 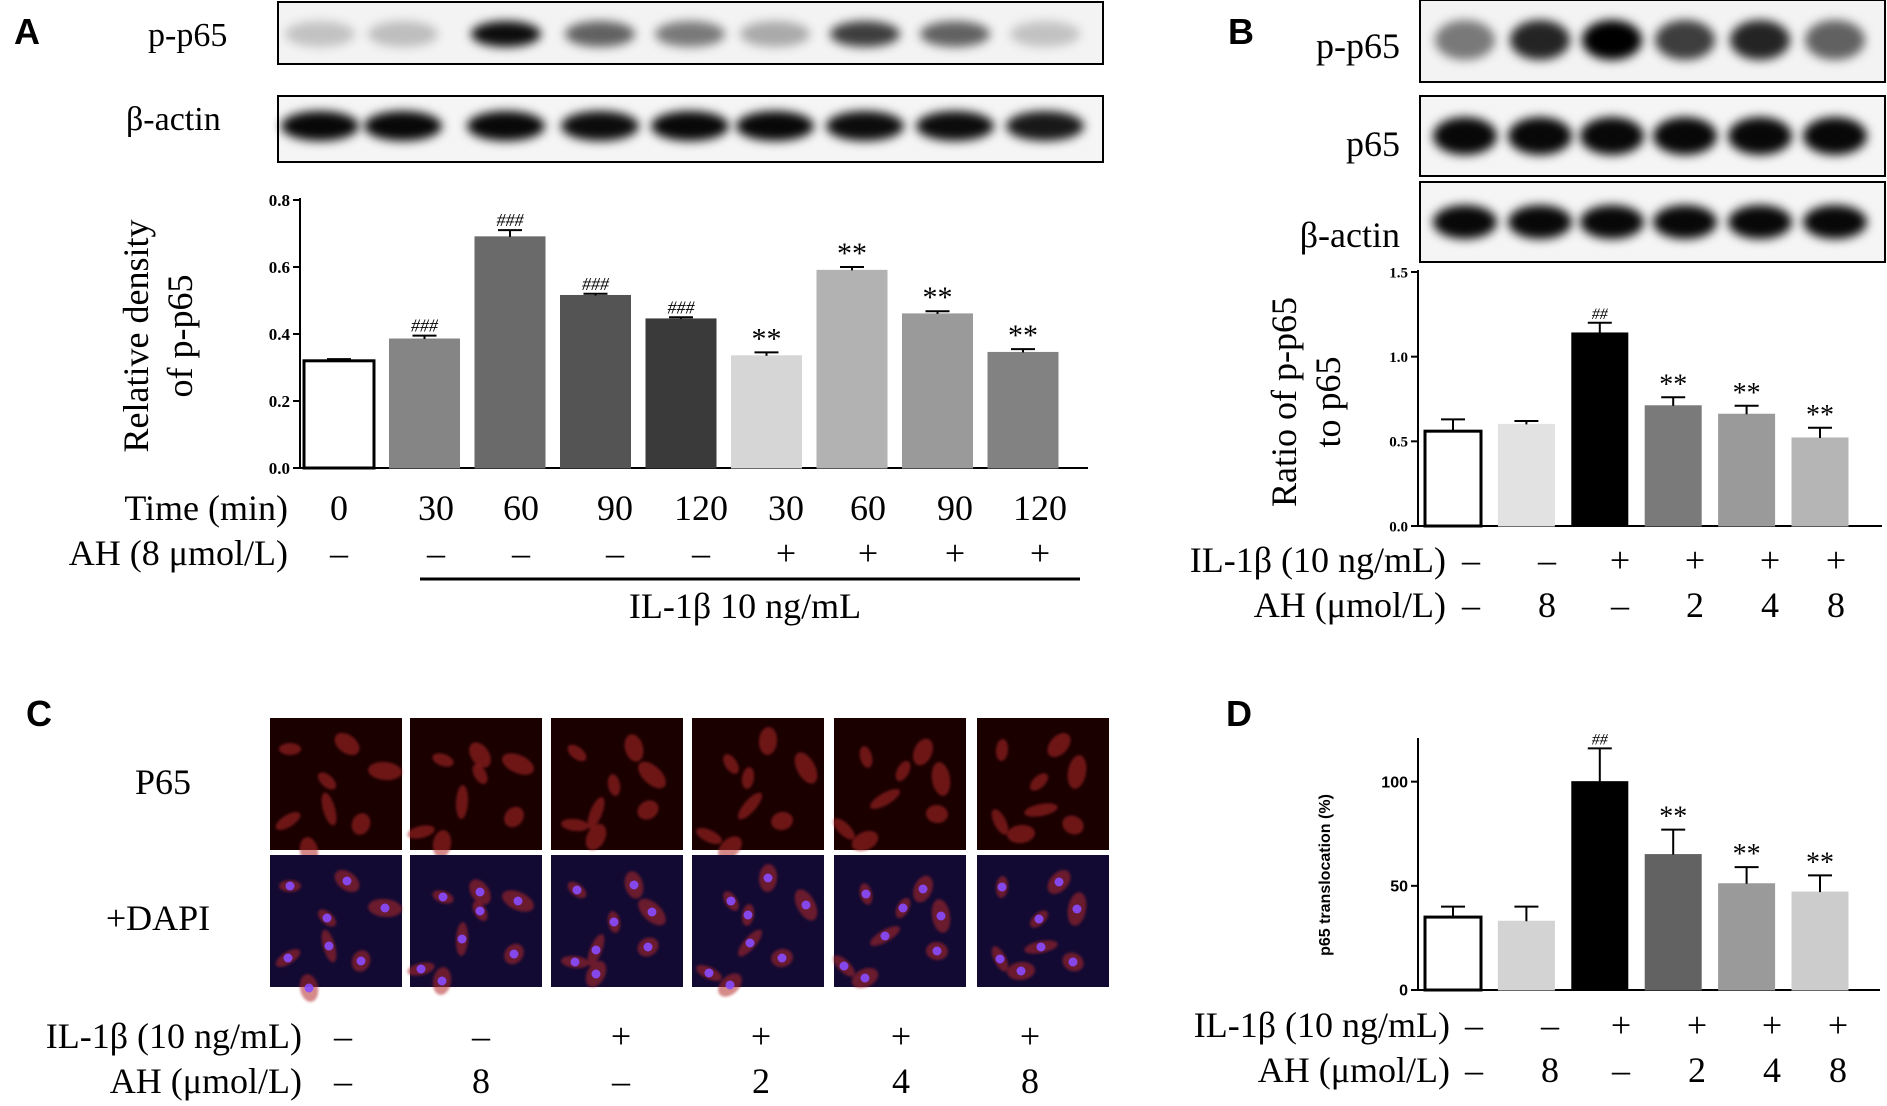 What do you see at coordinates (1040, 508) in the screenshot?
I see `time-value: 120` at bounding box center [1040, 508].